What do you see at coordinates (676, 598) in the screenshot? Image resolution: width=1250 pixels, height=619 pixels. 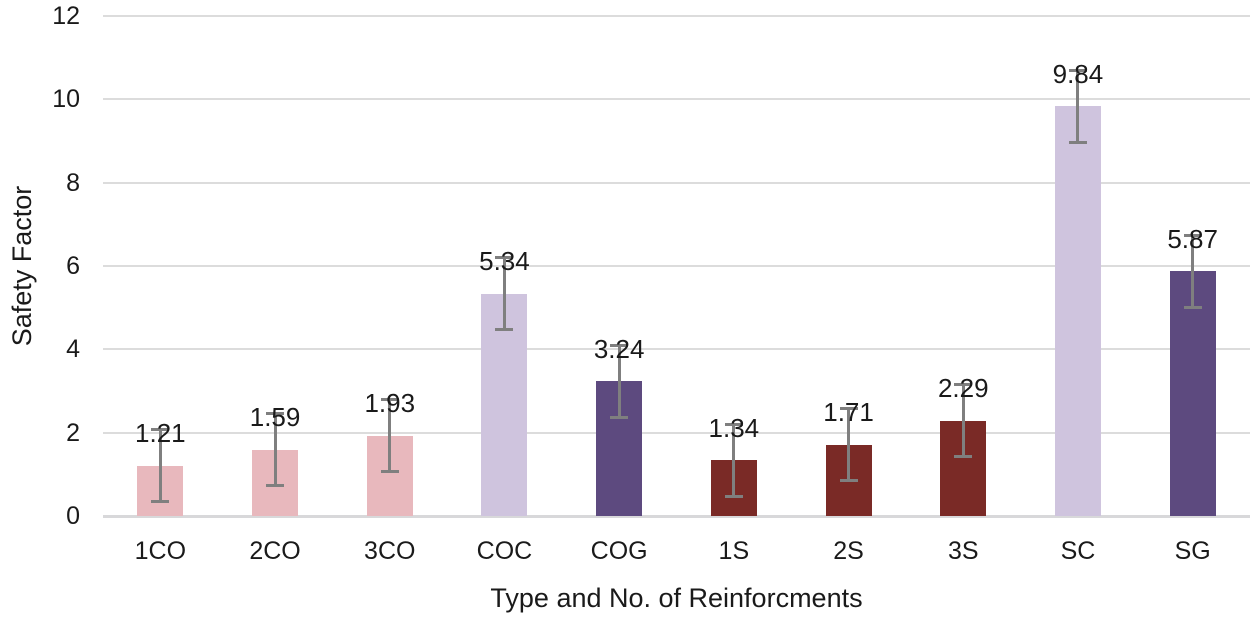 I see `x-axis-title: Type and No. of Reinforcments` at bounding box center [676, 598].